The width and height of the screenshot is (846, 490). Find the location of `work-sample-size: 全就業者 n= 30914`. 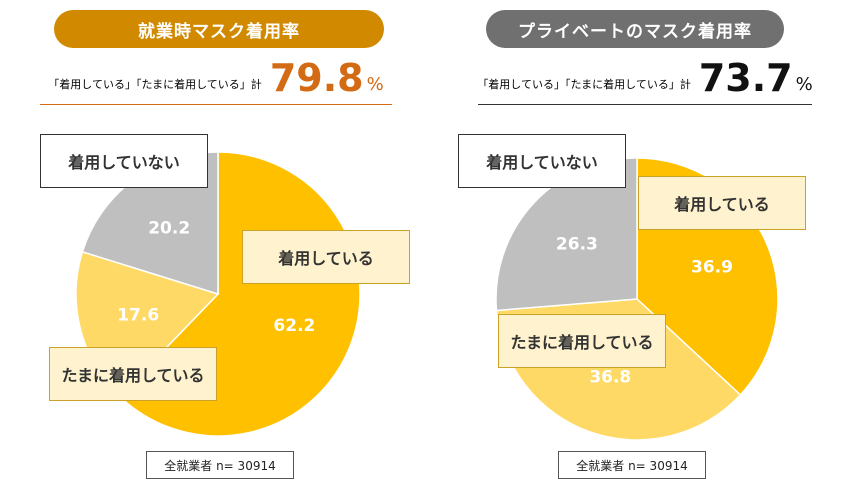

work-sample-size: 全就業者 n= 30914 is located at coordinates (220, 465).